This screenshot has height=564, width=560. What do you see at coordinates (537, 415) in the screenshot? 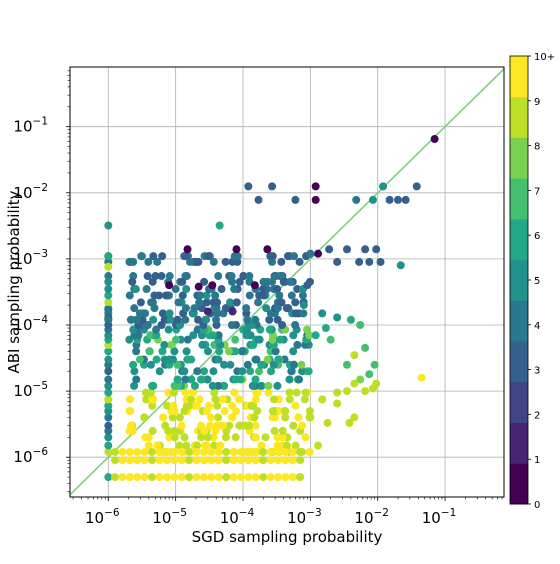
I see `colorbar-tick-label: 2` at bounding box center [537, 415].